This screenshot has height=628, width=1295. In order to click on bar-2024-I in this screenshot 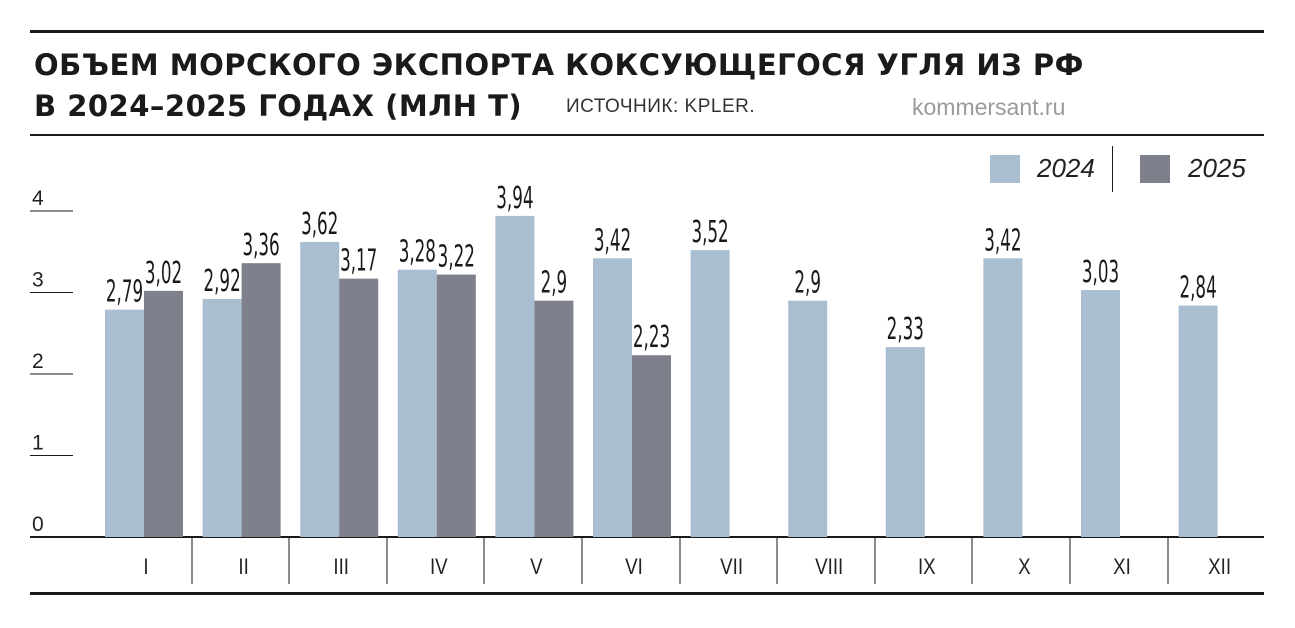, I will do `click(124, 423)`.